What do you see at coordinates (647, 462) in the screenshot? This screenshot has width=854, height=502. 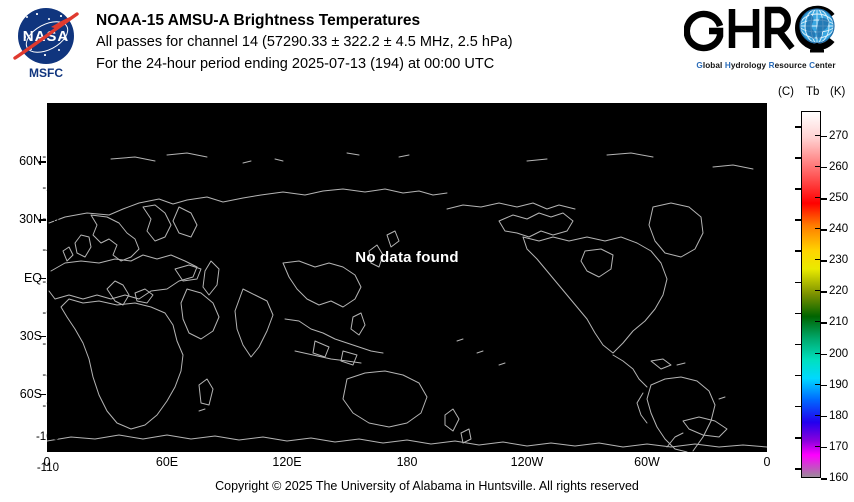 I see `lon-tick-label-5: 60W` at bounding box center [647, 462].